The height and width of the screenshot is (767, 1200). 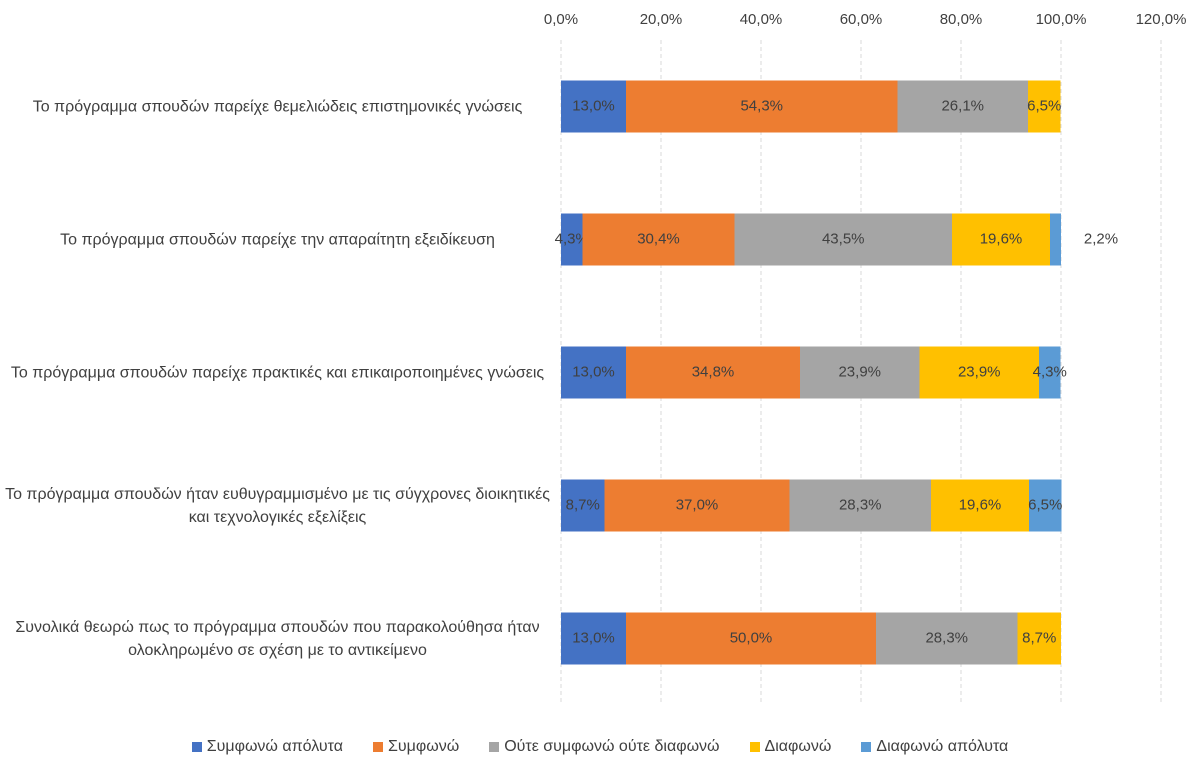 I want to click on data-label: 34,8%, so click(x=713, y=371).